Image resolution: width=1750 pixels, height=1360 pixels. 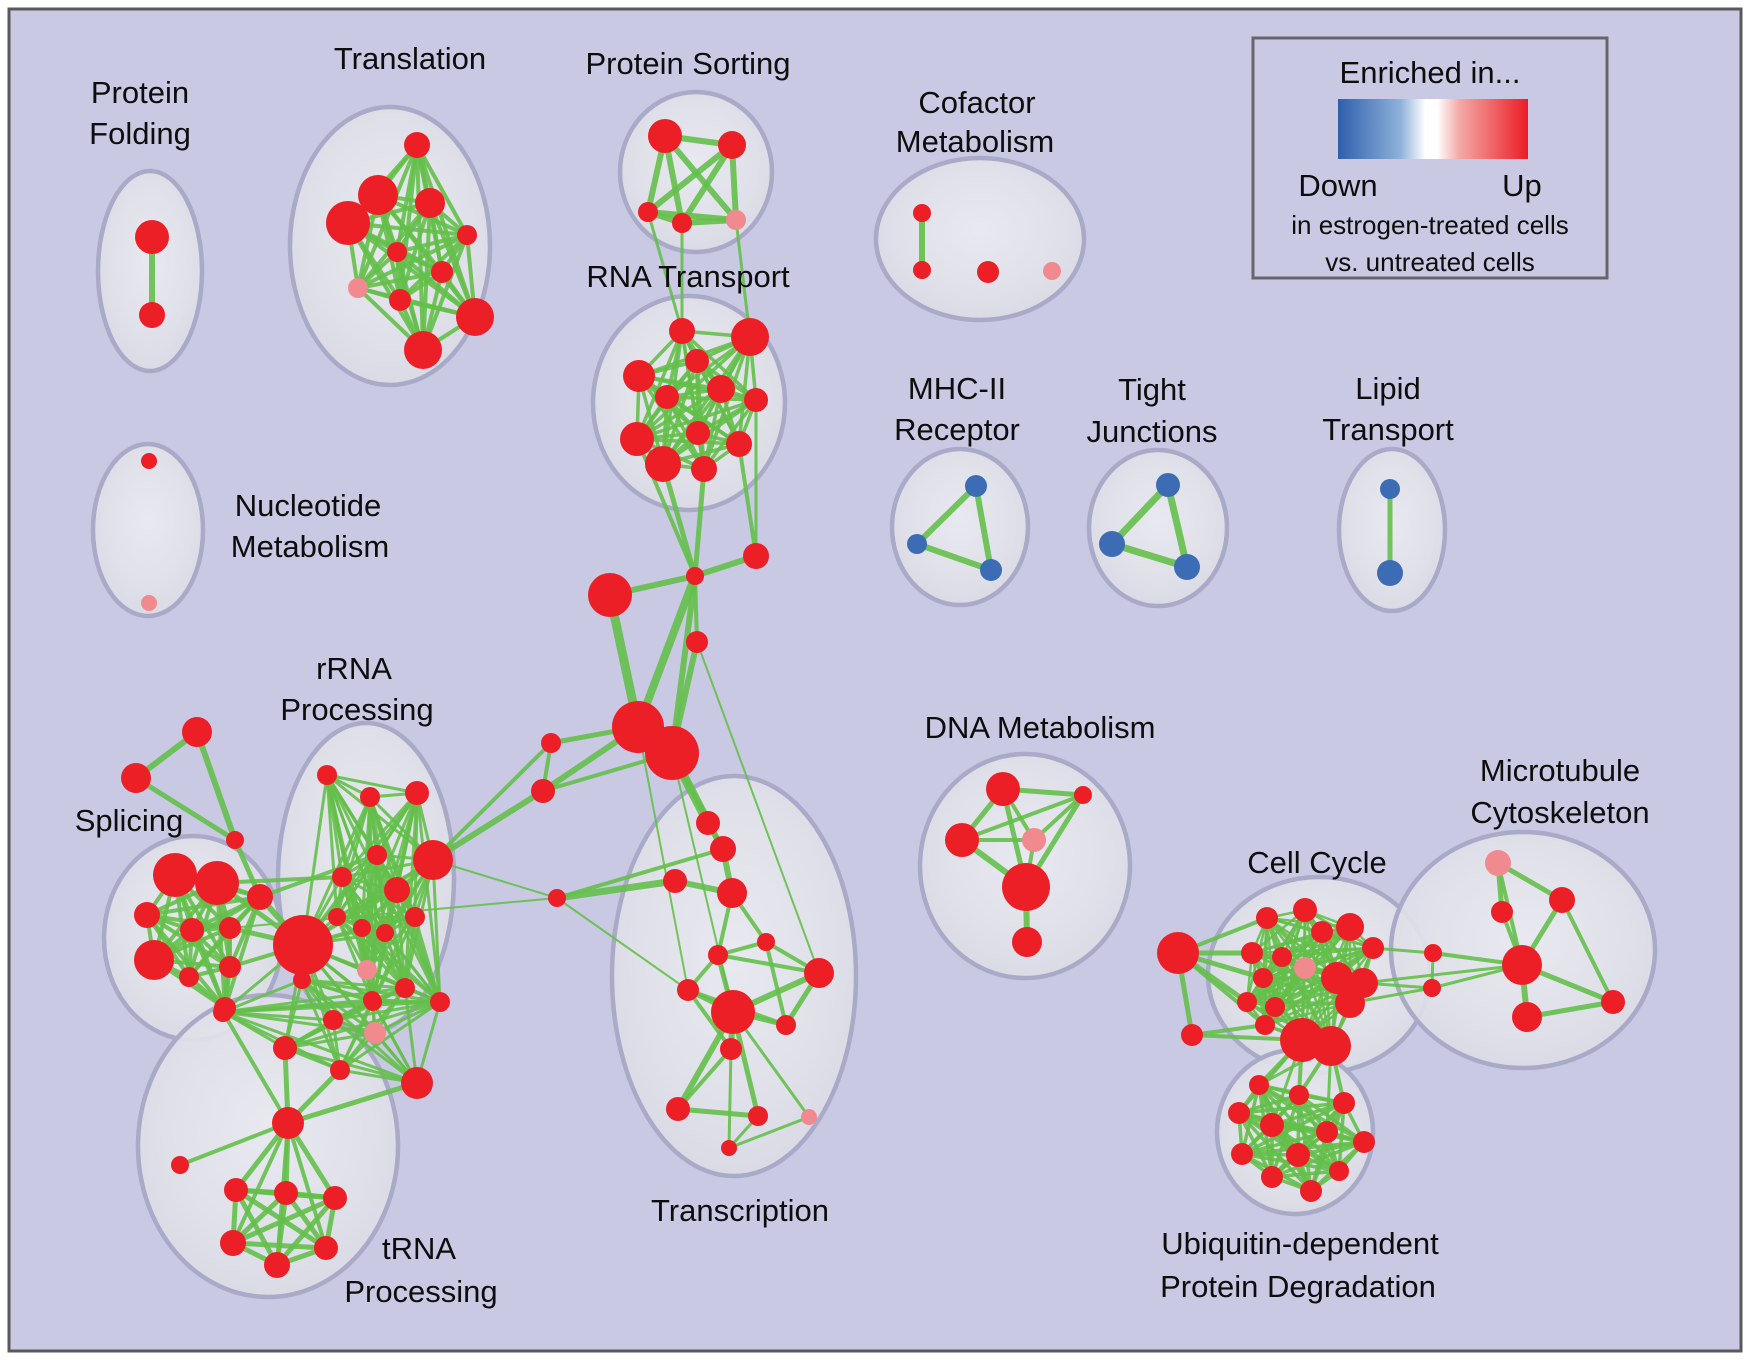 I want to click on gene-set-node-ps3, so click(x=682, y=223).